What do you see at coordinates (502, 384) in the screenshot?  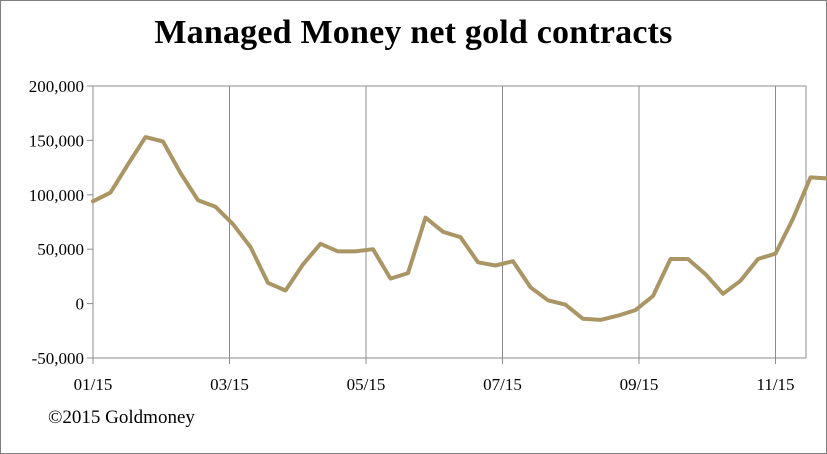 I see `x-tick-label: 07/15` at bounding box center [502, 384].